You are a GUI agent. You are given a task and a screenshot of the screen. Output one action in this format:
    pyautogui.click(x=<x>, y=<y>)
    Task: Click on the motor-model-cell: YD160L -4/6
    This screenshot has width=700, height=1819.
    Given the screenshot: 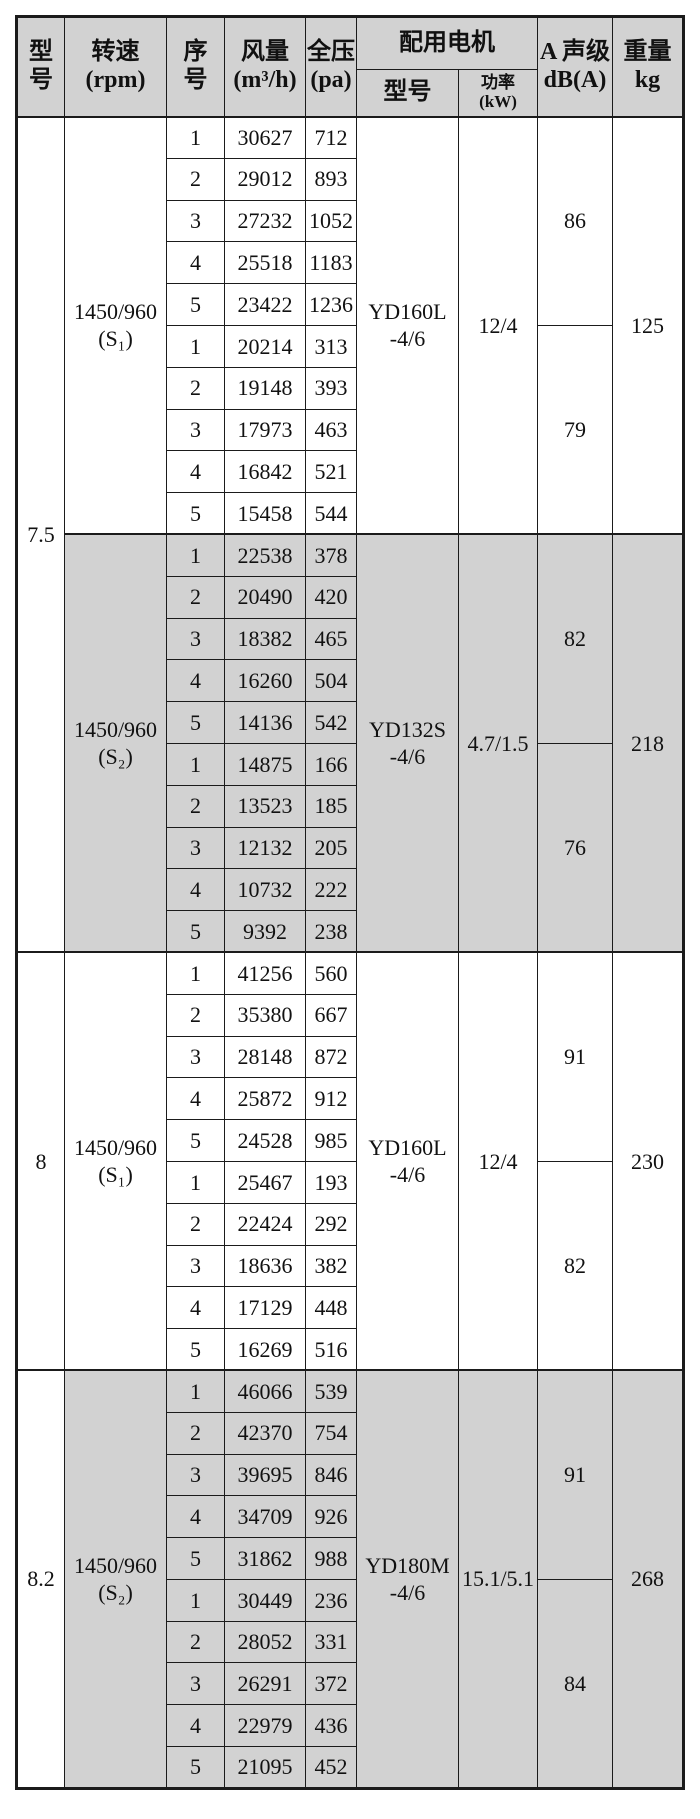 What is the action you would take?
    pyautogui.click(x=407, y=1161)
    